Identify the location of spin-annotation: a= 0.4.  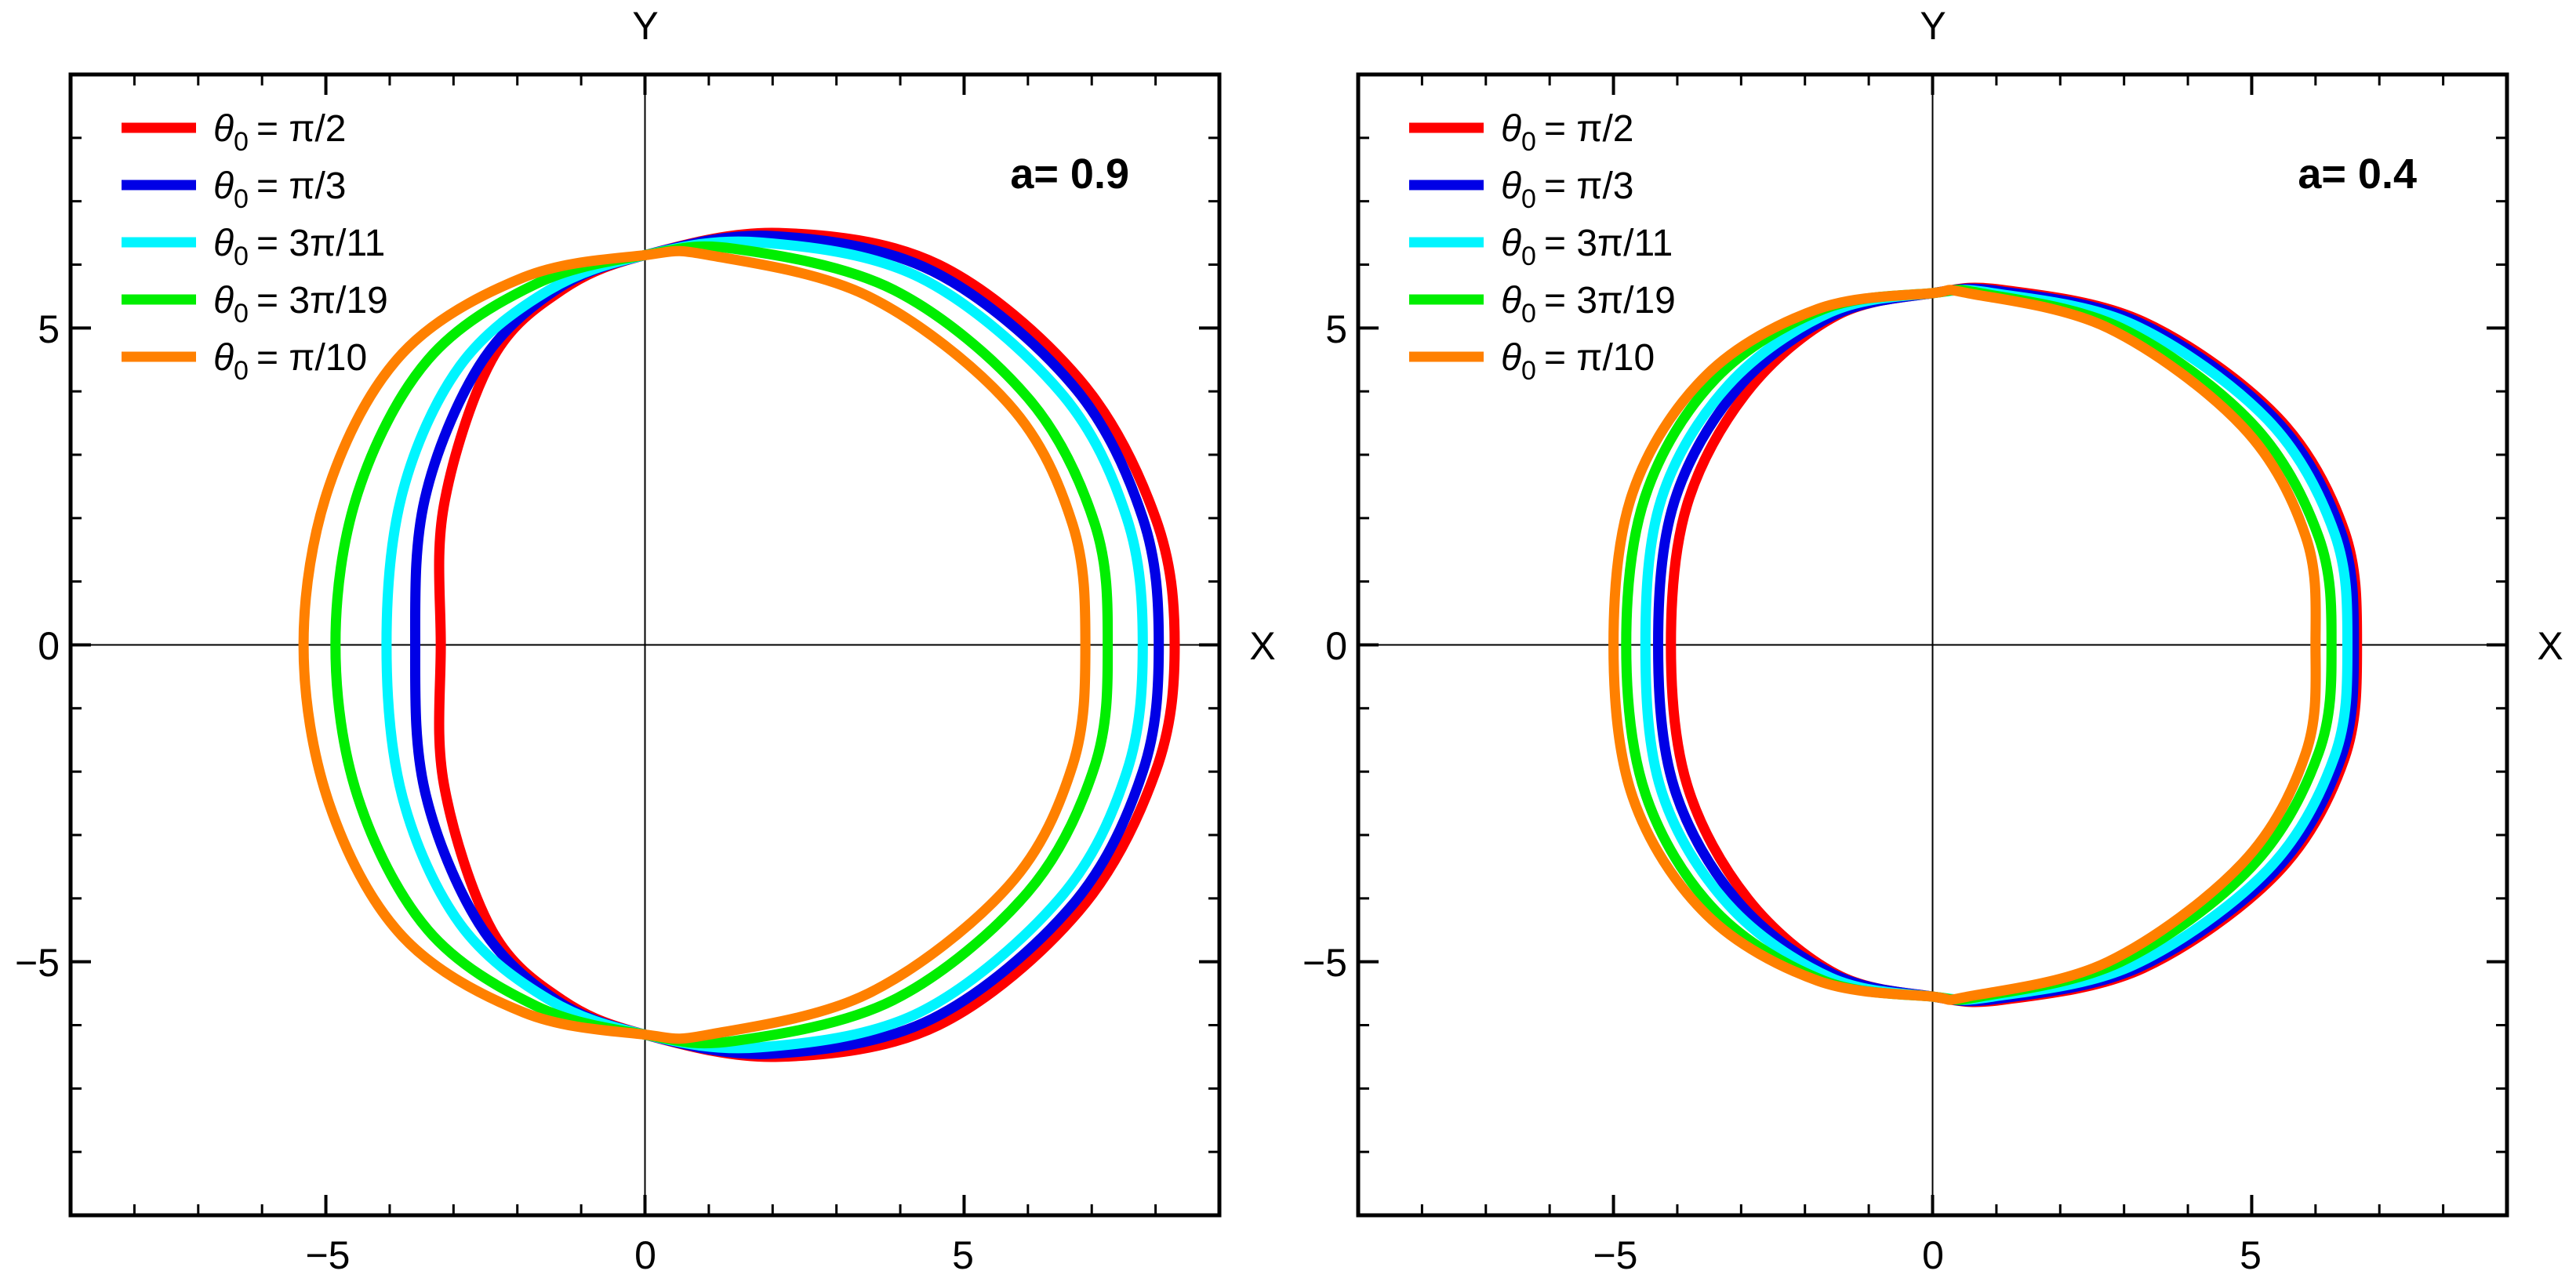
(2357, 174).